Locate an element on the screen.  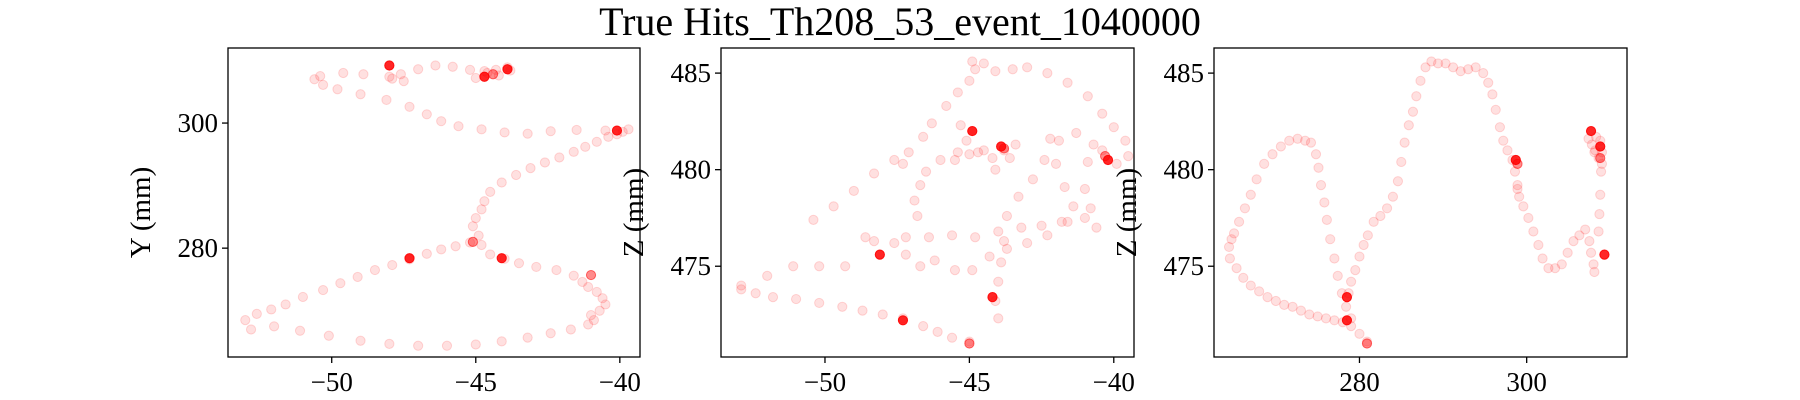
x-tick-label: 300 is located at coordinates (1526, 382).